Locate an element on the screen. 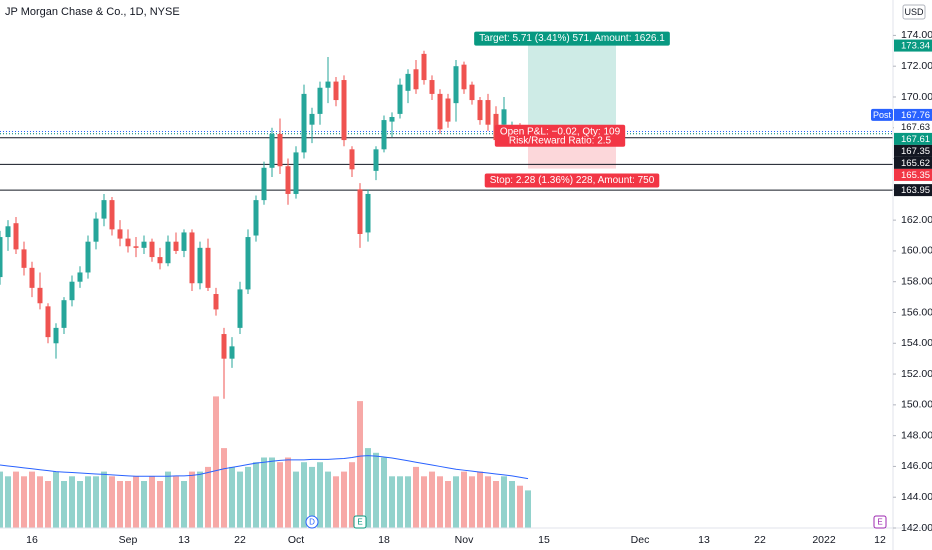 The height and width of the screenshot is (550, 932). post-badge-label: Post is located at coordinates (882, 115).